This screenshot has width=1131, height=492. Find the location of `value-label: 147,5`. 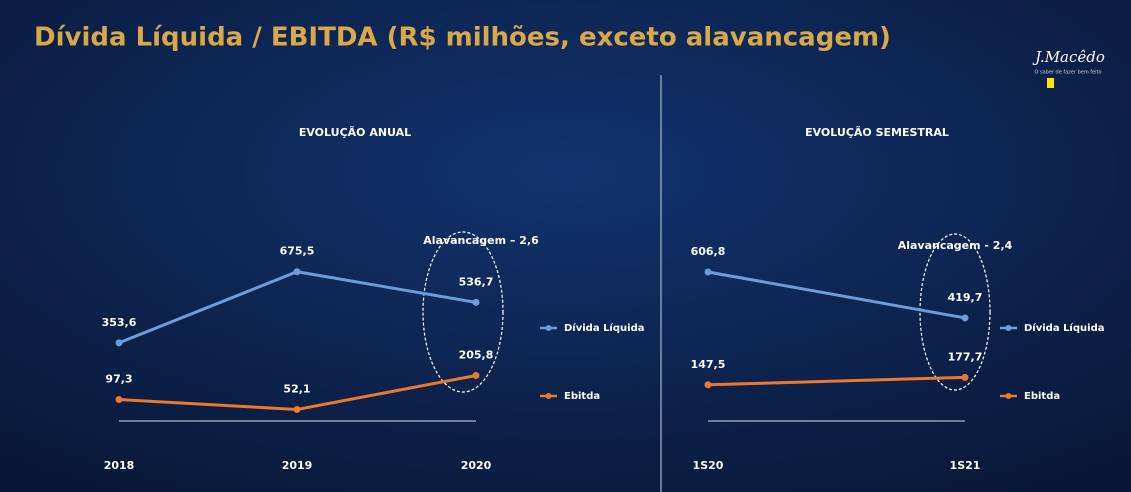

value-label: 147,5 is located at coordinates (708, 364).